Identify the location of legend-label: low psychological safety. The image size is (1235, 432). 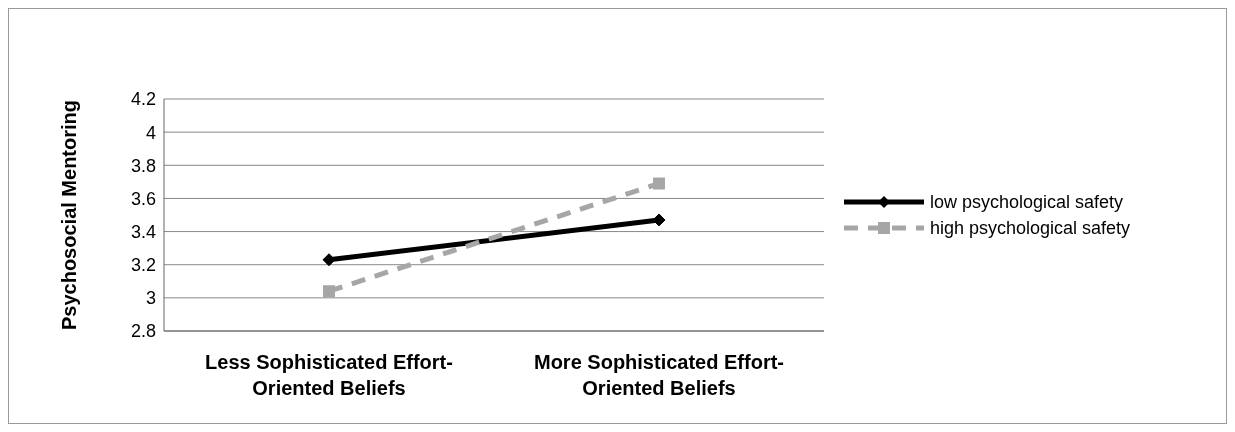
(1027, 202).